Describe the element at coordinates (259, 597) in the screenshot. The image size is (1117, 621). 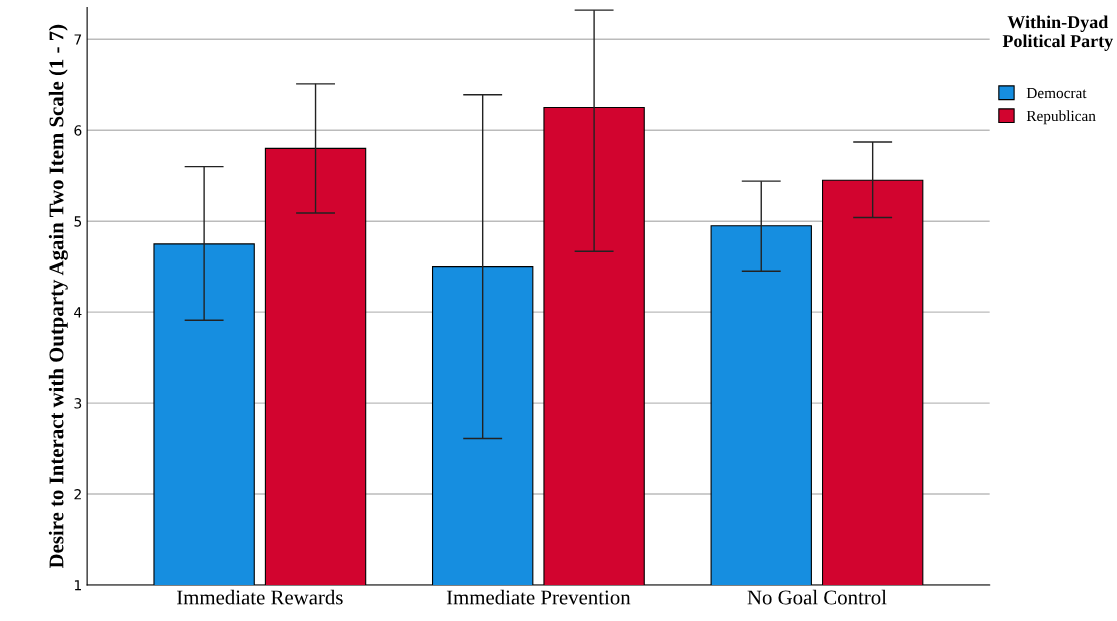
I see `x-tick-label: Immediate Rewards` at that location.